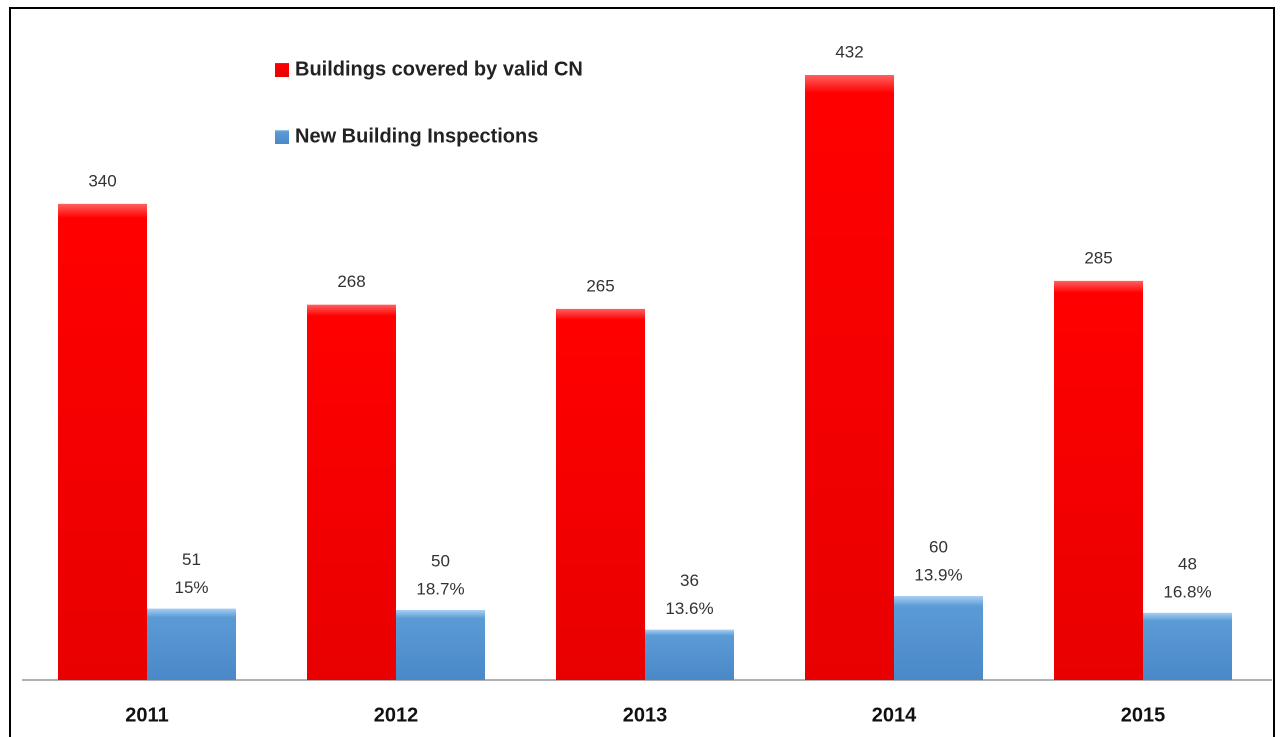  I want to click on x-tick-label: 2013, so click(645, 715).